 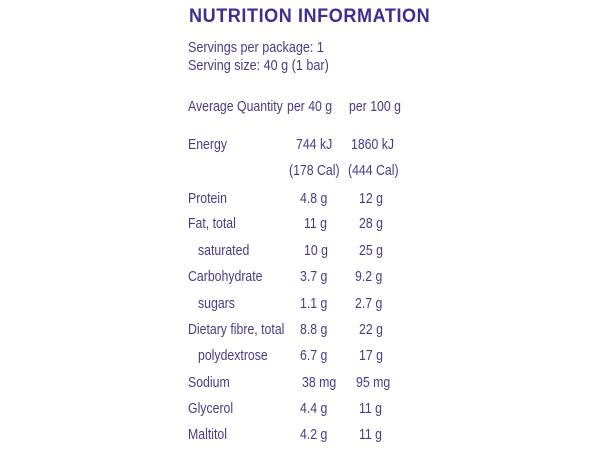 What do you see at coordinates (314, 329) in the screenshot?
I see `row-dietary-fibre-per-serving: 8.8 g` at bounding box center [314, 329].